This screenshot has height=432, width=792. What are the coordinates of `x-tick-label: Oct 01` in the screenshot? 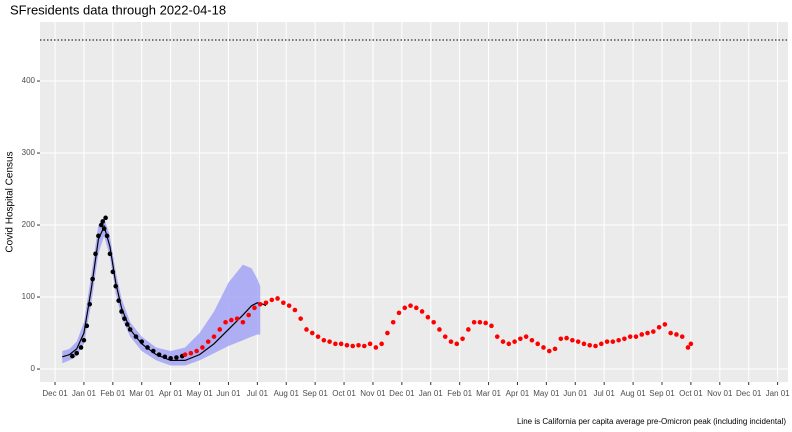 It's located at (691, 393).